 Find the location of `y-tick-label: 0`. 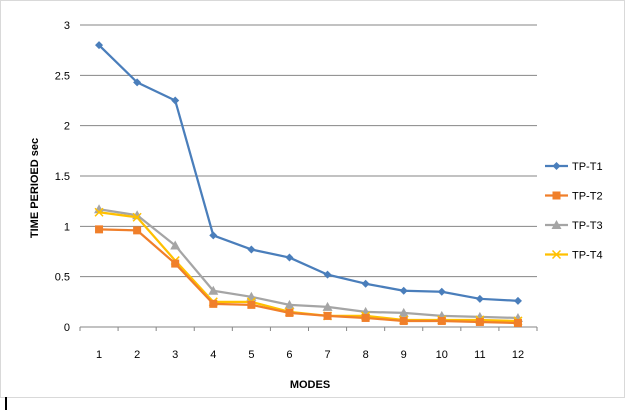

y-tick-label: 0 is located at coordinates (67, 328).